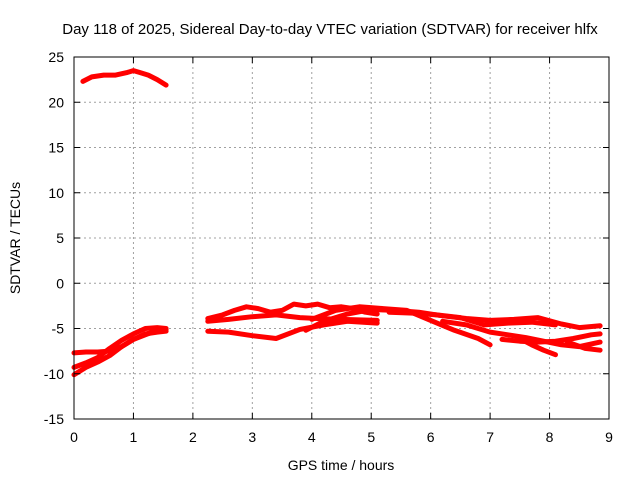 The height and width of the screenshot is (480, 640). What do you see at coordinates (490, 437) in the screenshot?
I see `x-tick-label: 7` at bounding box center [490, 437].